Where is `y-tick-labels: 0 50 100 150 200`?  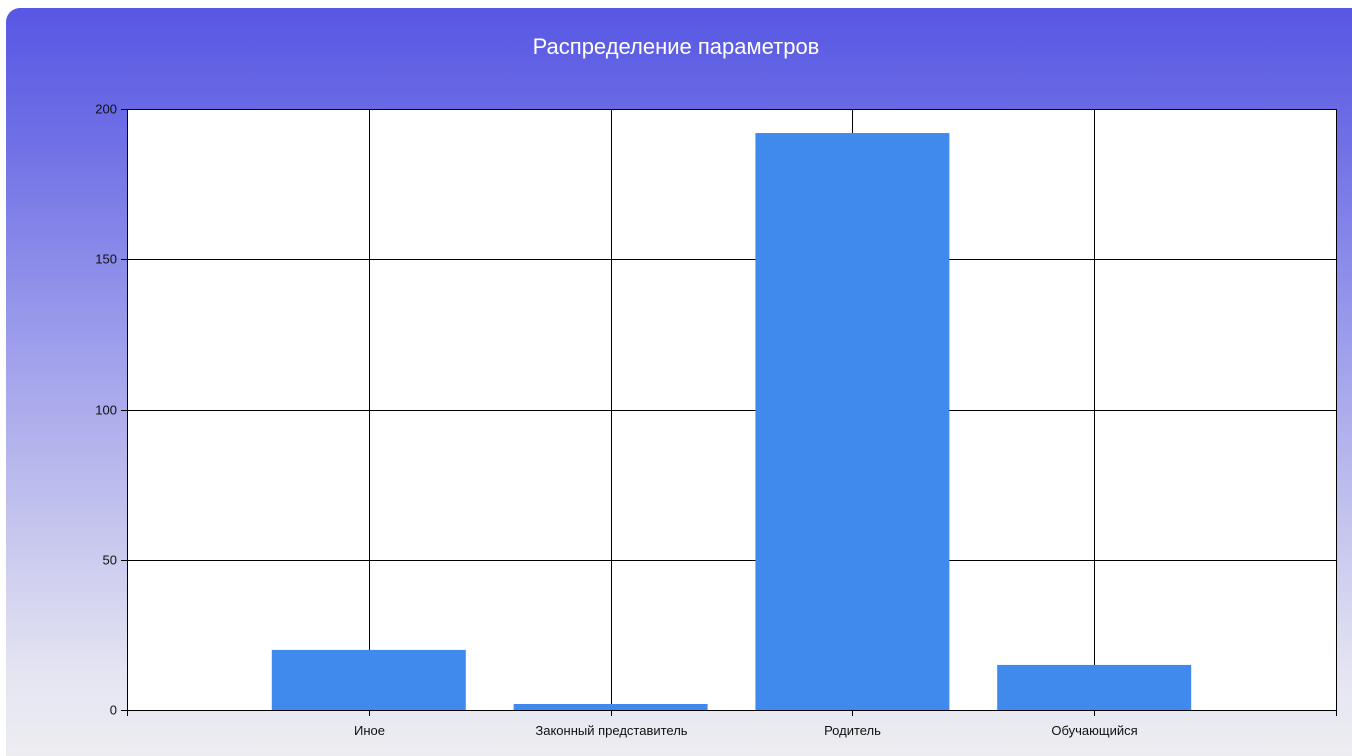
y-tick-labels: 0 50 100 150 200 is located at coordinates (106, 410).